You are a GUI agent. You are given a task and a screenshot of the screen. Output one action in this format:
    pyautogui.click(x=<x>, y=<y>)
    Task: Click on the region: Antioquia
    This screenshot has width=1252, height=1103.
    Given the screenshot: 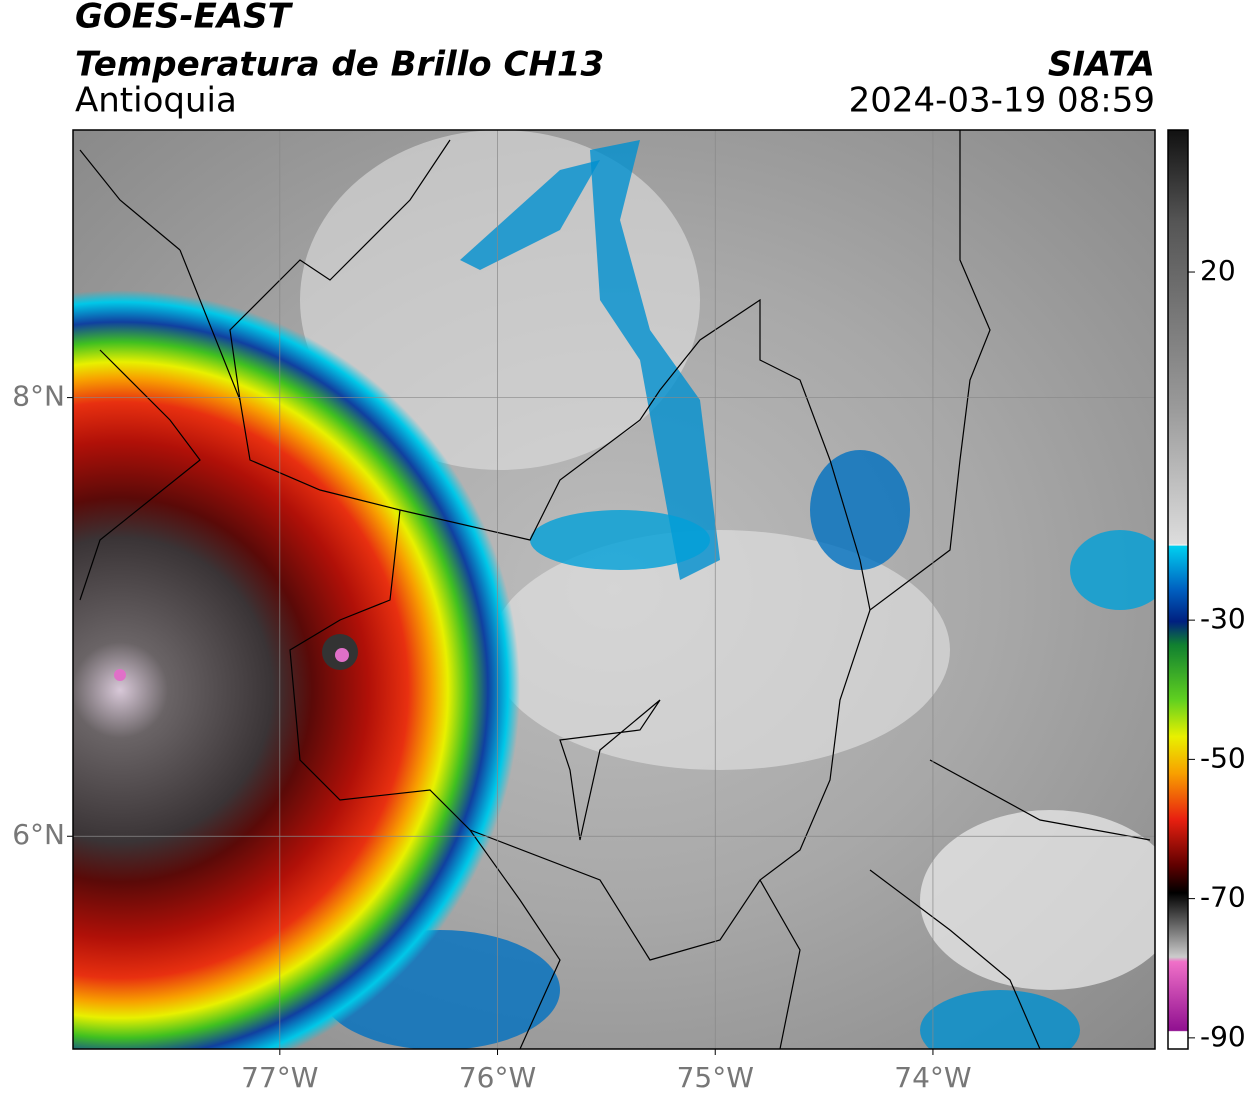 What is the action you would take?
    pyautogui.click(x=156, y=101)
    